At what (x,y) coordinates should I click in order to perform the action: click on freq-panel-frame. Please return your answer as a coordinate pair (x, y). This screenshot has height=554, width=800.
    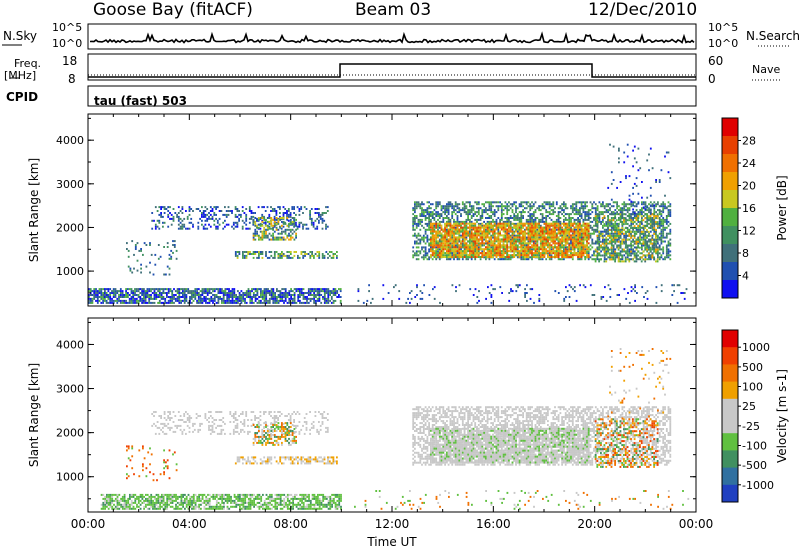
    Looking at the image, I should click on (392, 67).